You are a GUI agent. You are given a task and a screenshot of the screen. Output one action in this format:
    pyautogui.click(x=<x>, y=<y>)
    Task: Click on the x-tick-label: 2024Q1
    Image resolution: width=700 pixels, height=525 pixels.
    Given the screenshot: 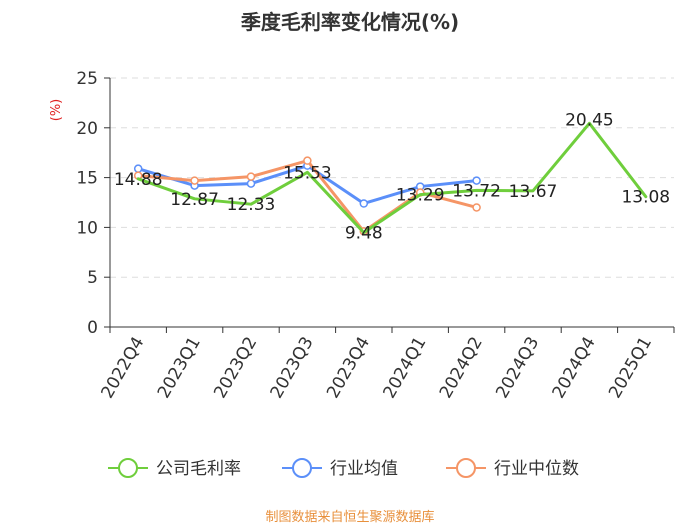 What is the action you would take?
    pyautogui.click(x=404, y=368)
    